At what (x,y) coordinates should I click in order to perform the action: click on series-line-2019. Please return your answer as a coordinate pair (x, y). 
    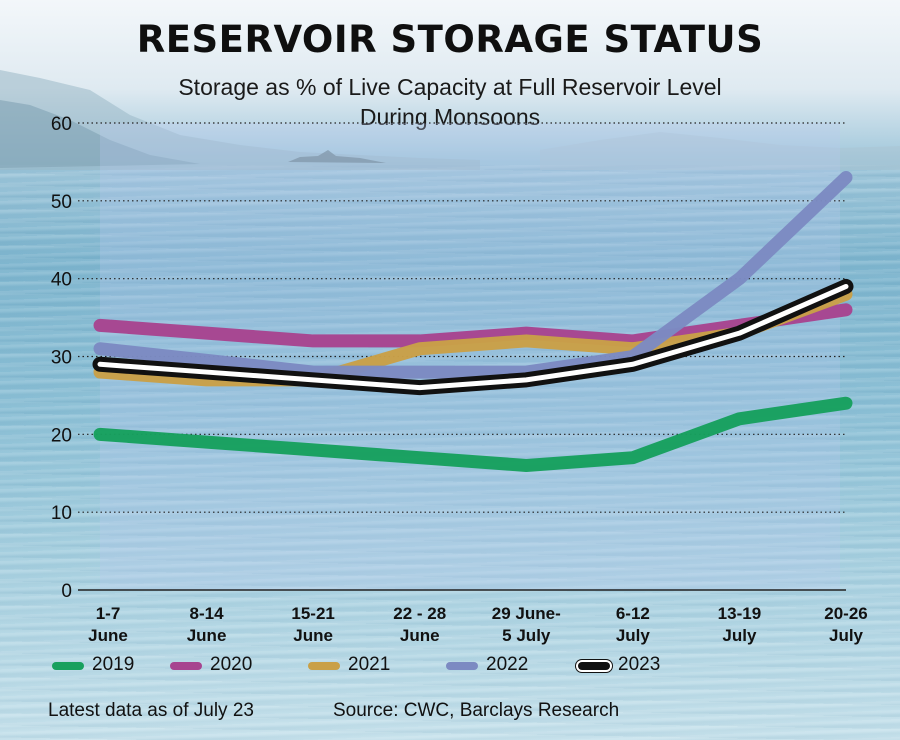
    Looking at the image, I should click on (473, 434).